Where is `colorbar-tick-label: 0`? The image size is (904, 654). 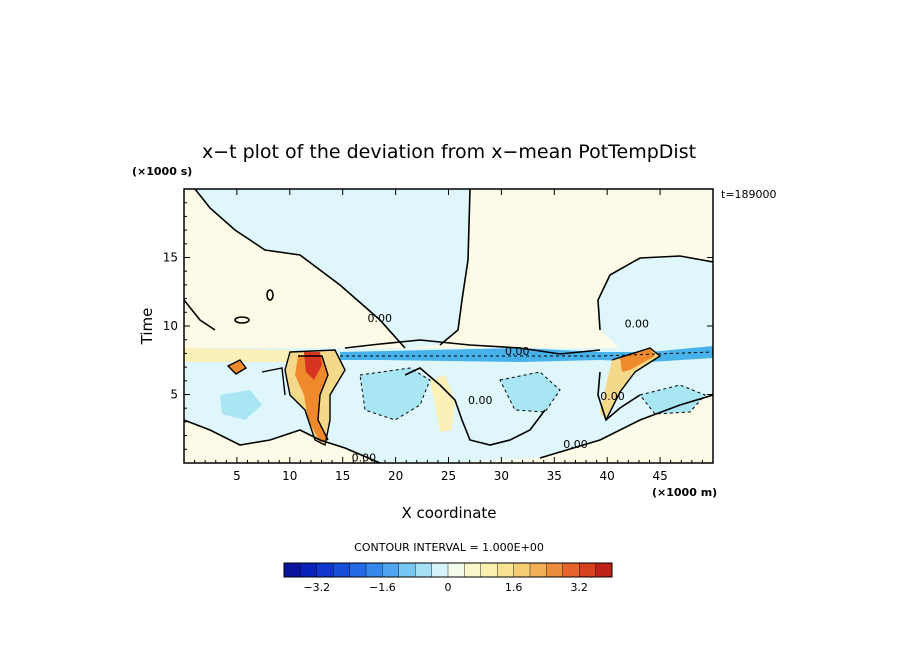
colorbar-tick-label: 0 is located at coordinates (448, 587).